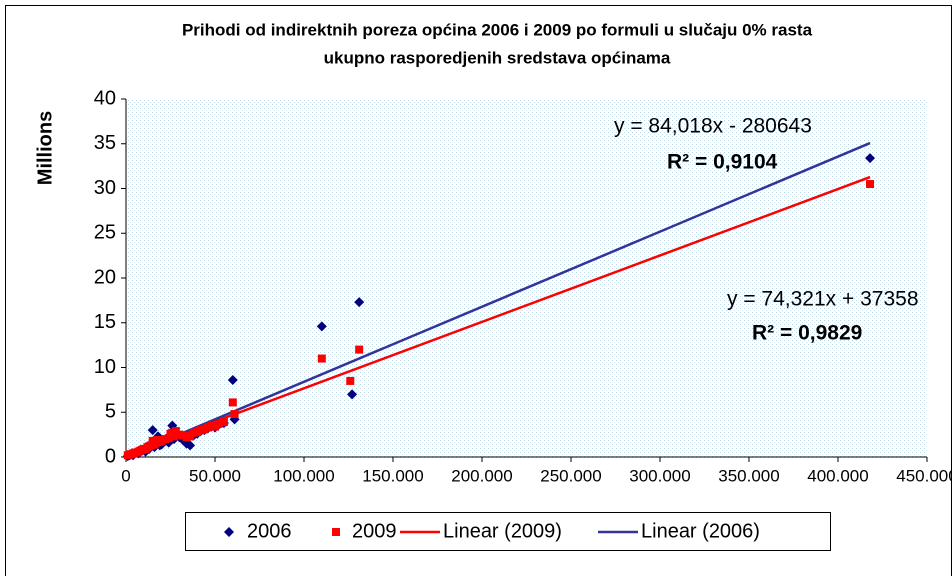  I want to click on x-tick-label: 300.000, so click(659, 475).